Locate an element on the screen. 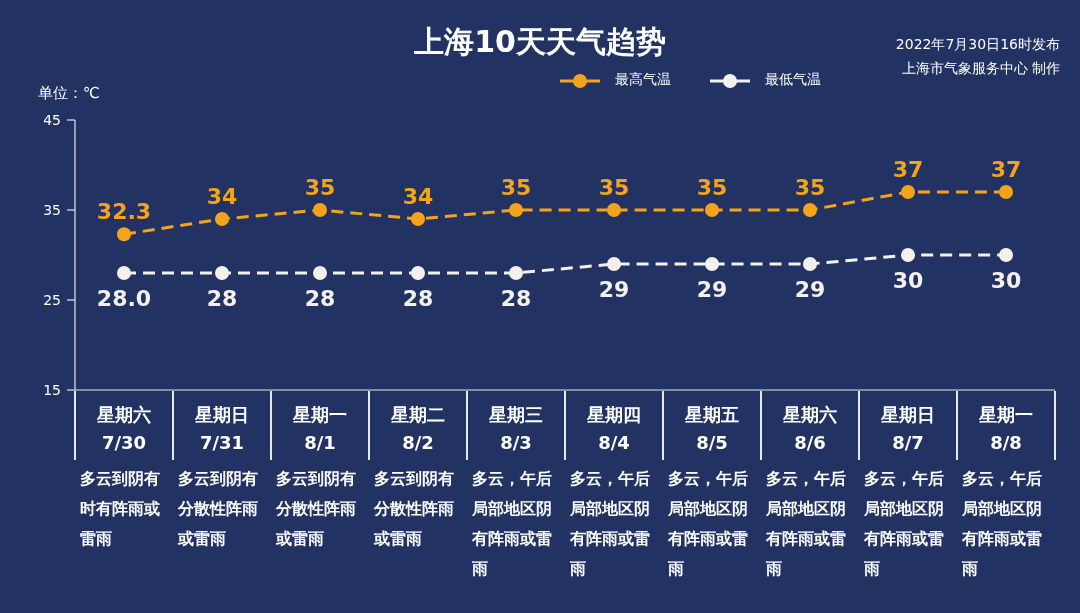 The height and width of the screenshot is (613, 1080). data-label: 28.0 is located at coordinates (124, 298).